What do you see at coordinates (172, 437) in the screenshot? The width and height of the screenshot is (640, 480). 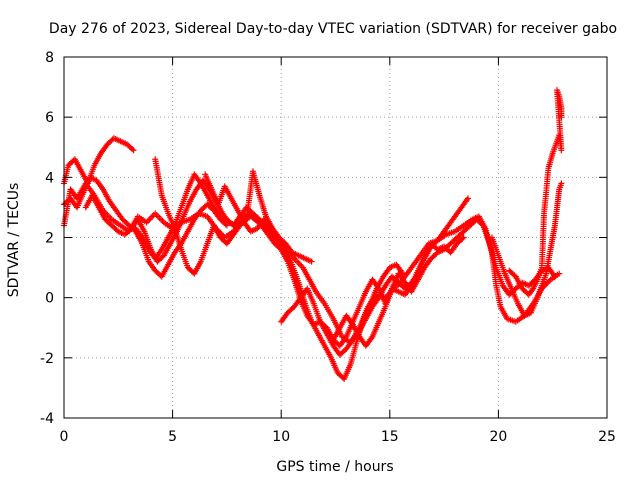 I see `x-tick-label: 5` at bounding box center [172, 437].